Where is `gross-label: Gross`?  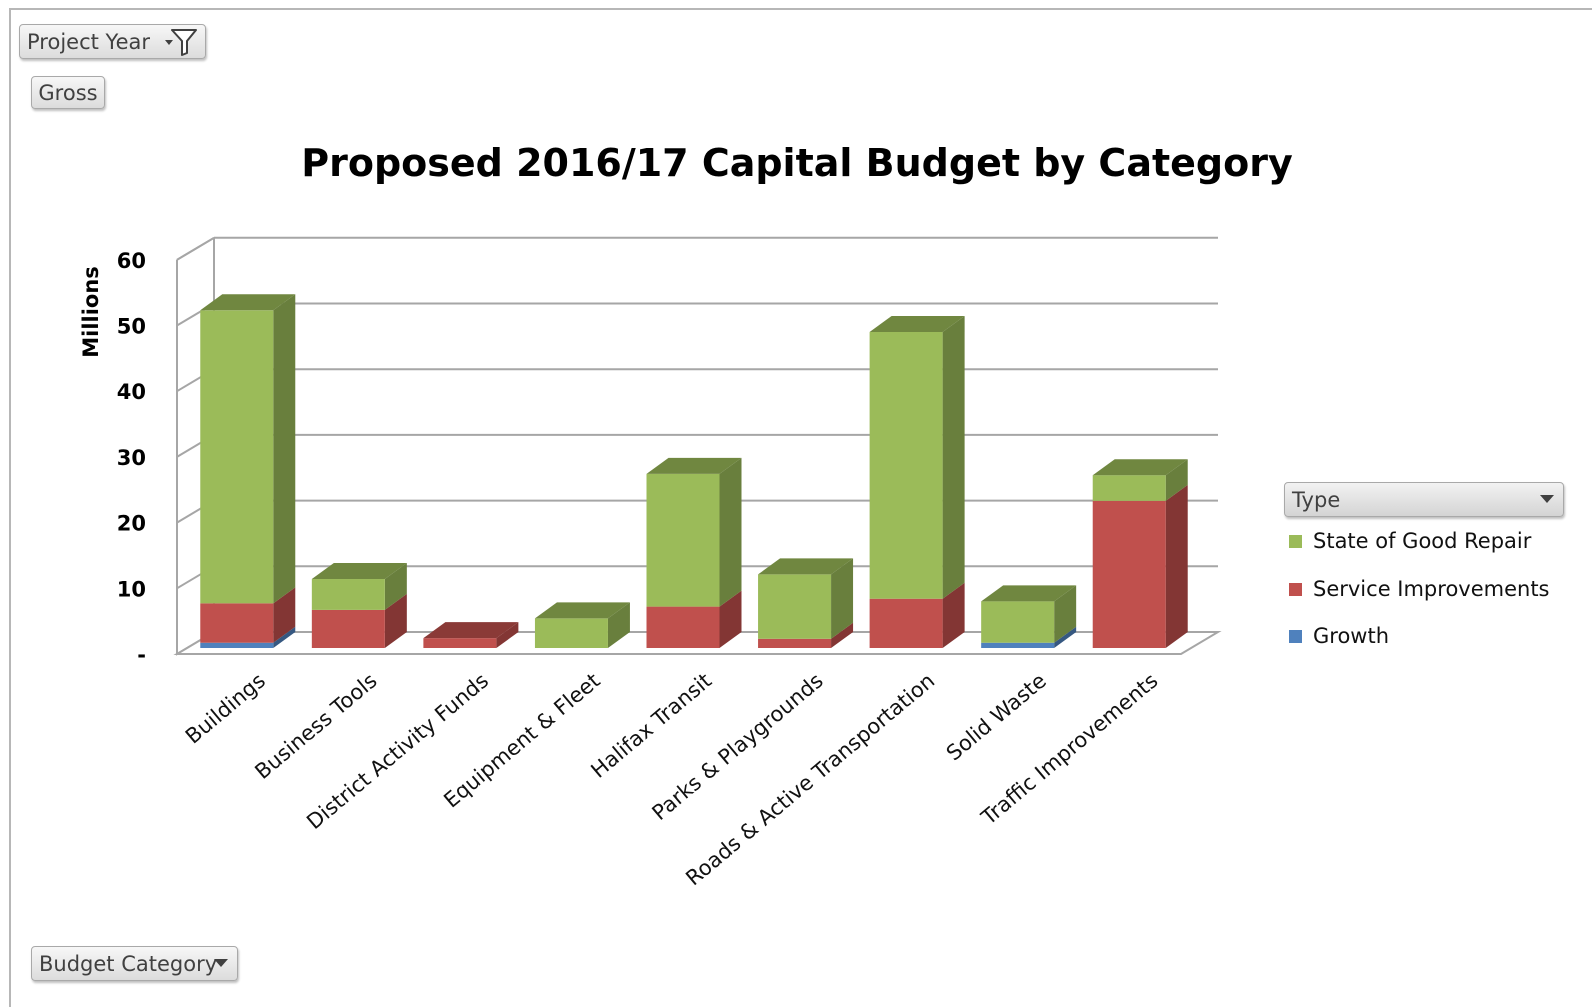
gross-label: Gross is located at coordinates (68, 92).